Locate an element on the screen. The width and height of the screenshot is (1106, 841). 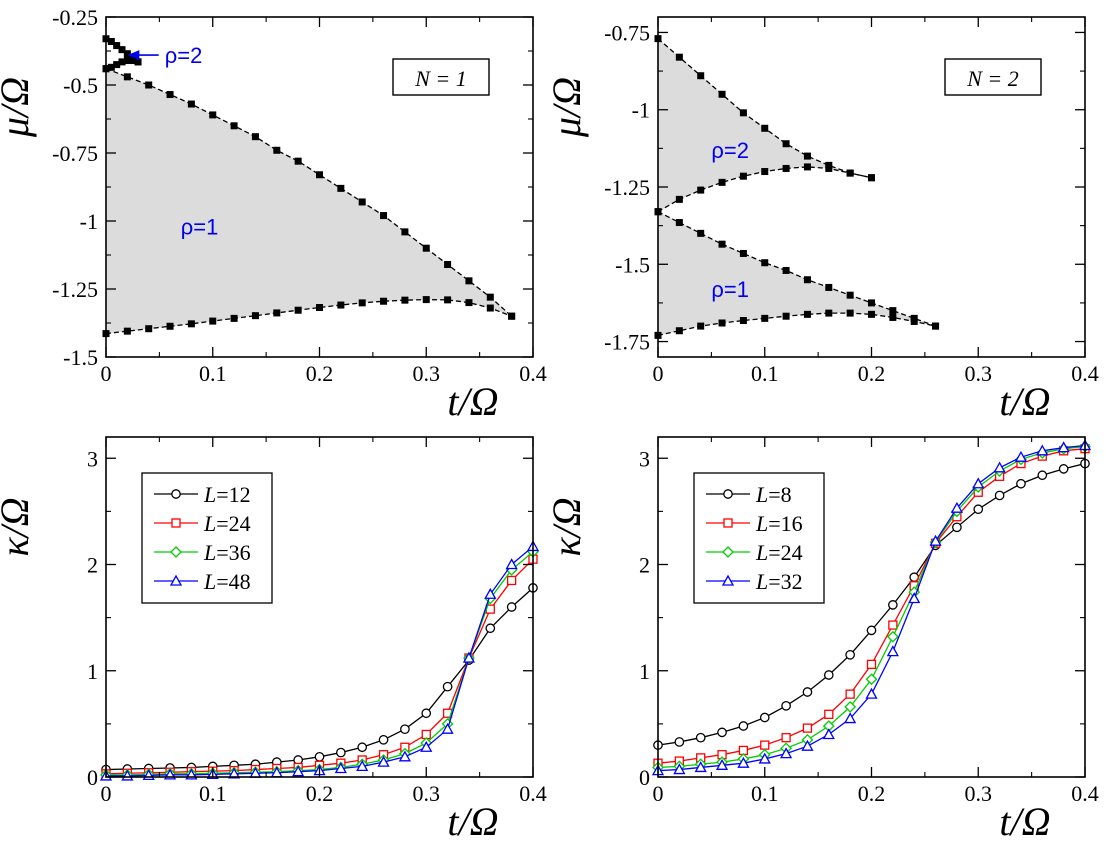
legend-var: L is located at coordinates (209, 523).